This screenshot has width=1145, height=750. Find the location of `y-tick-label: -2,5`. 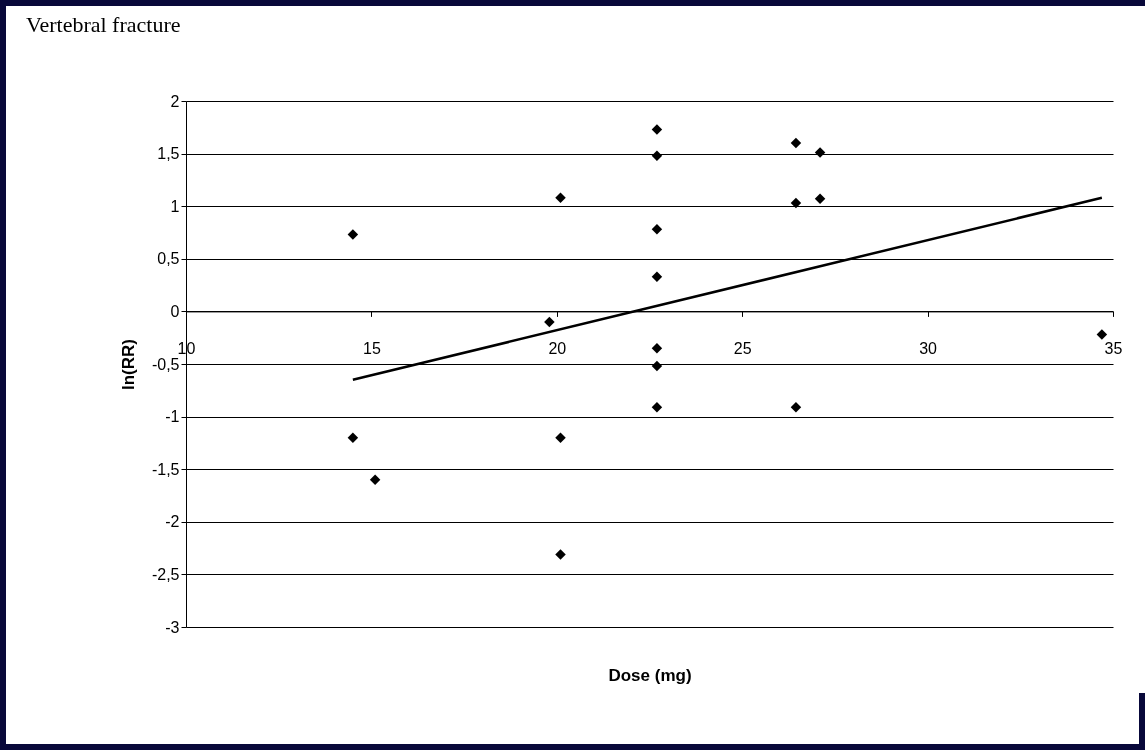

y-tick-label: -2,5 is located at coordinates (165, 574).